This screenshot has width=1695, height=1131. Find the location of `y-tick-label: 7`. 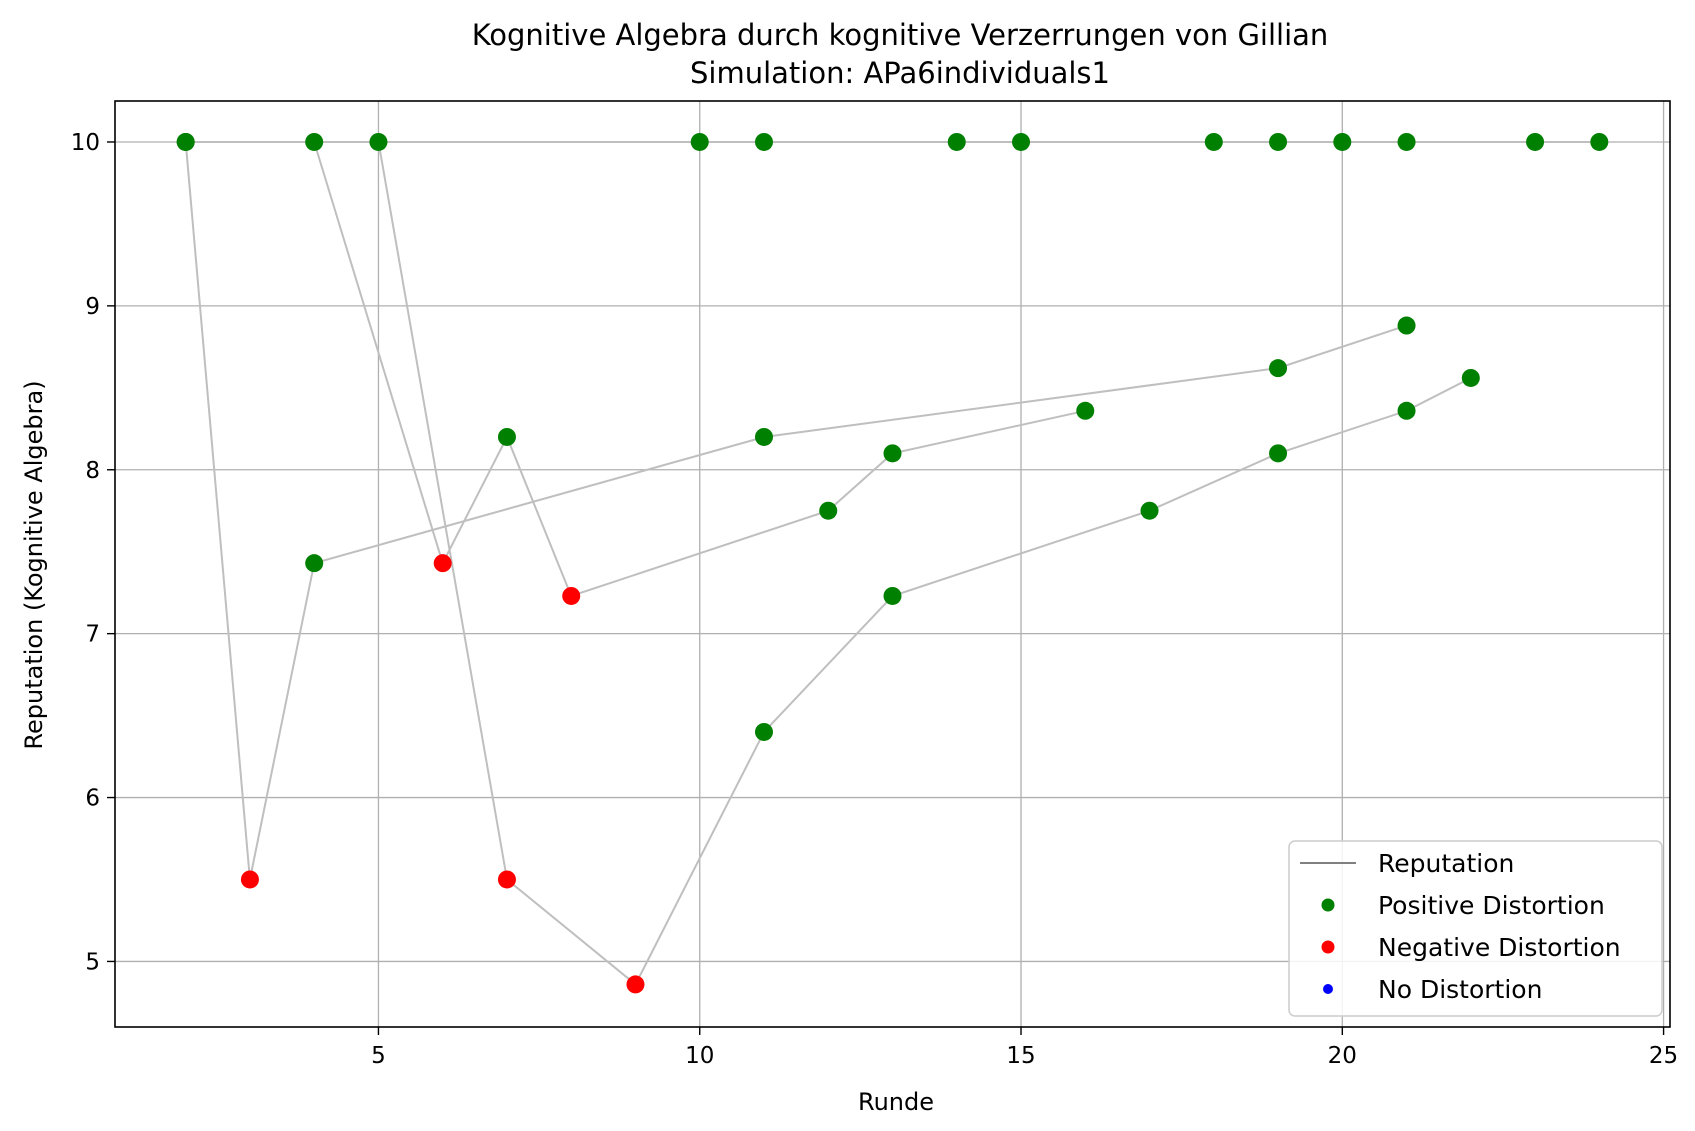

y-tick-label: 7 is located at coordinates (92, 635).